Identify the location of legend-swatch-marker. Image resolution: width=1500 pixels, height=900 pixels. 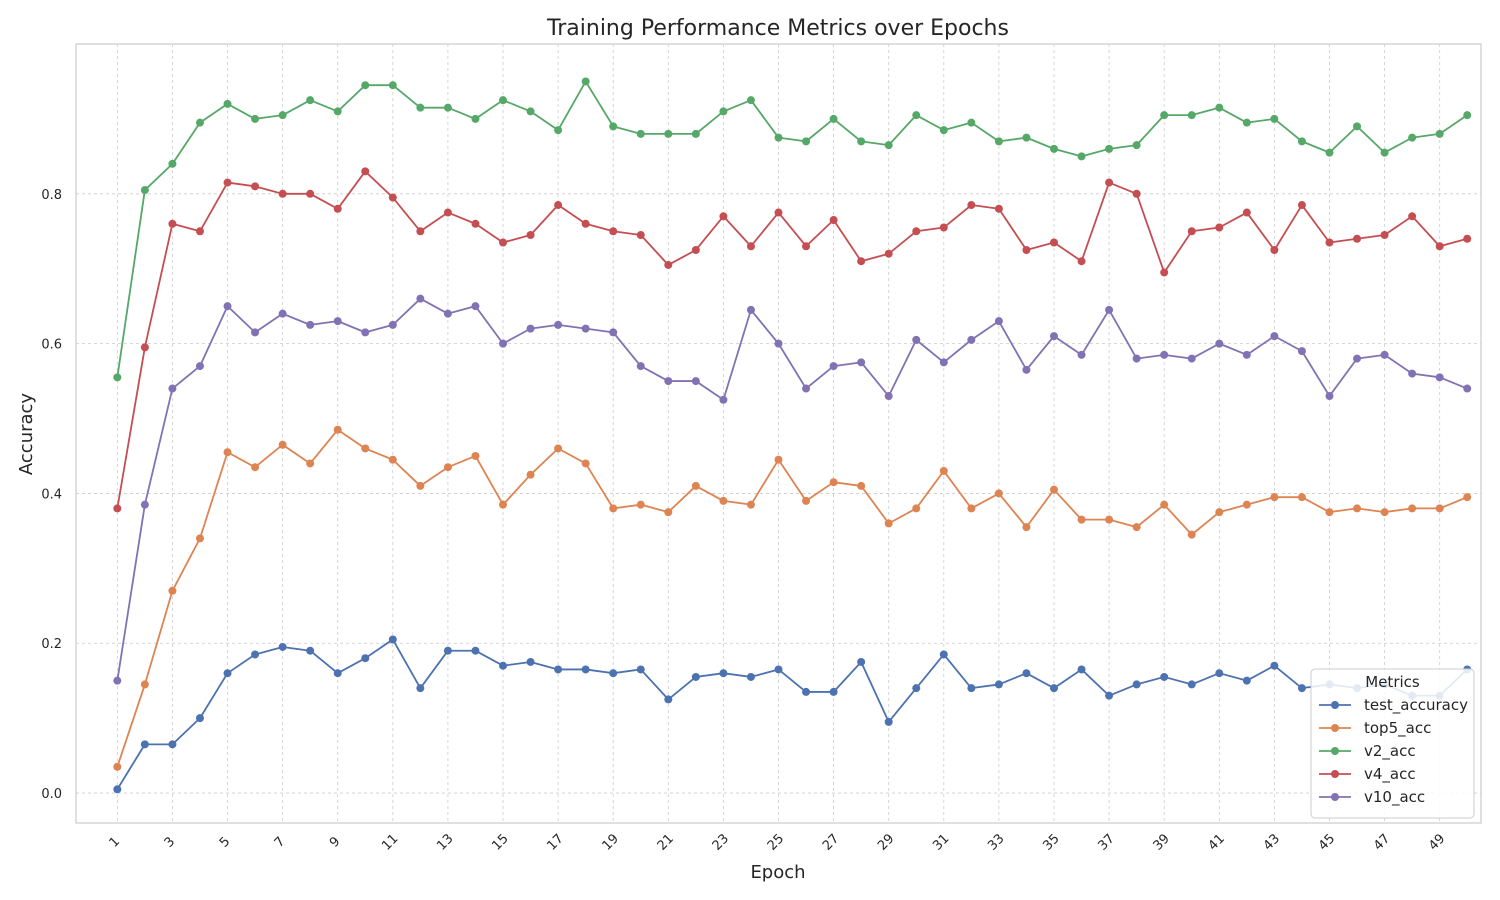
(1335, 797).